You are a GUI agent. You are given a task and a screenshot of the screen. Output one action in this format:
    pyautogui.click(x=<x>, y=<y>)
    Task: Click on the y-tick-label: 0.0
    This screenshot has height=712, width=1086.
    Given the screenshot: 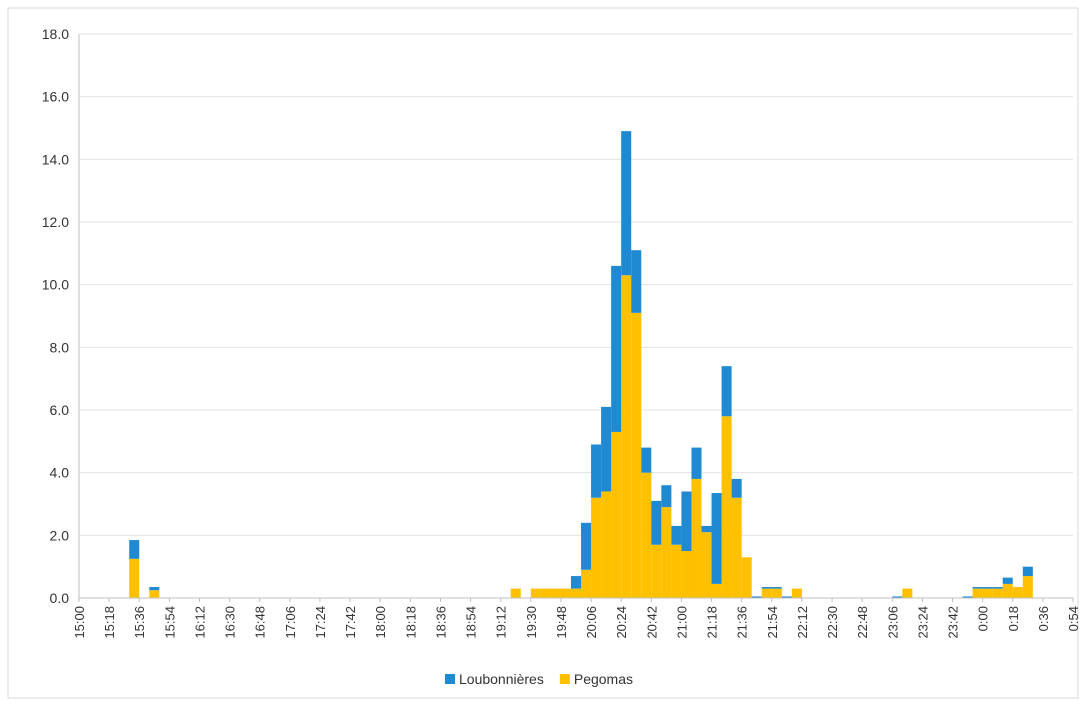 What is the action you would take?
    pyautogui.click(x=60, y=598)
    